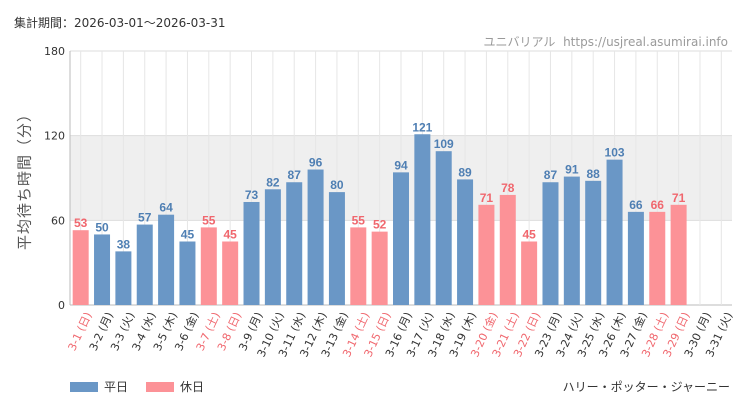  What do you see at coordinates (116, 387) in the screenshot?
I see `legend-label-weekday: 平日` at bounding box center [116, 387].